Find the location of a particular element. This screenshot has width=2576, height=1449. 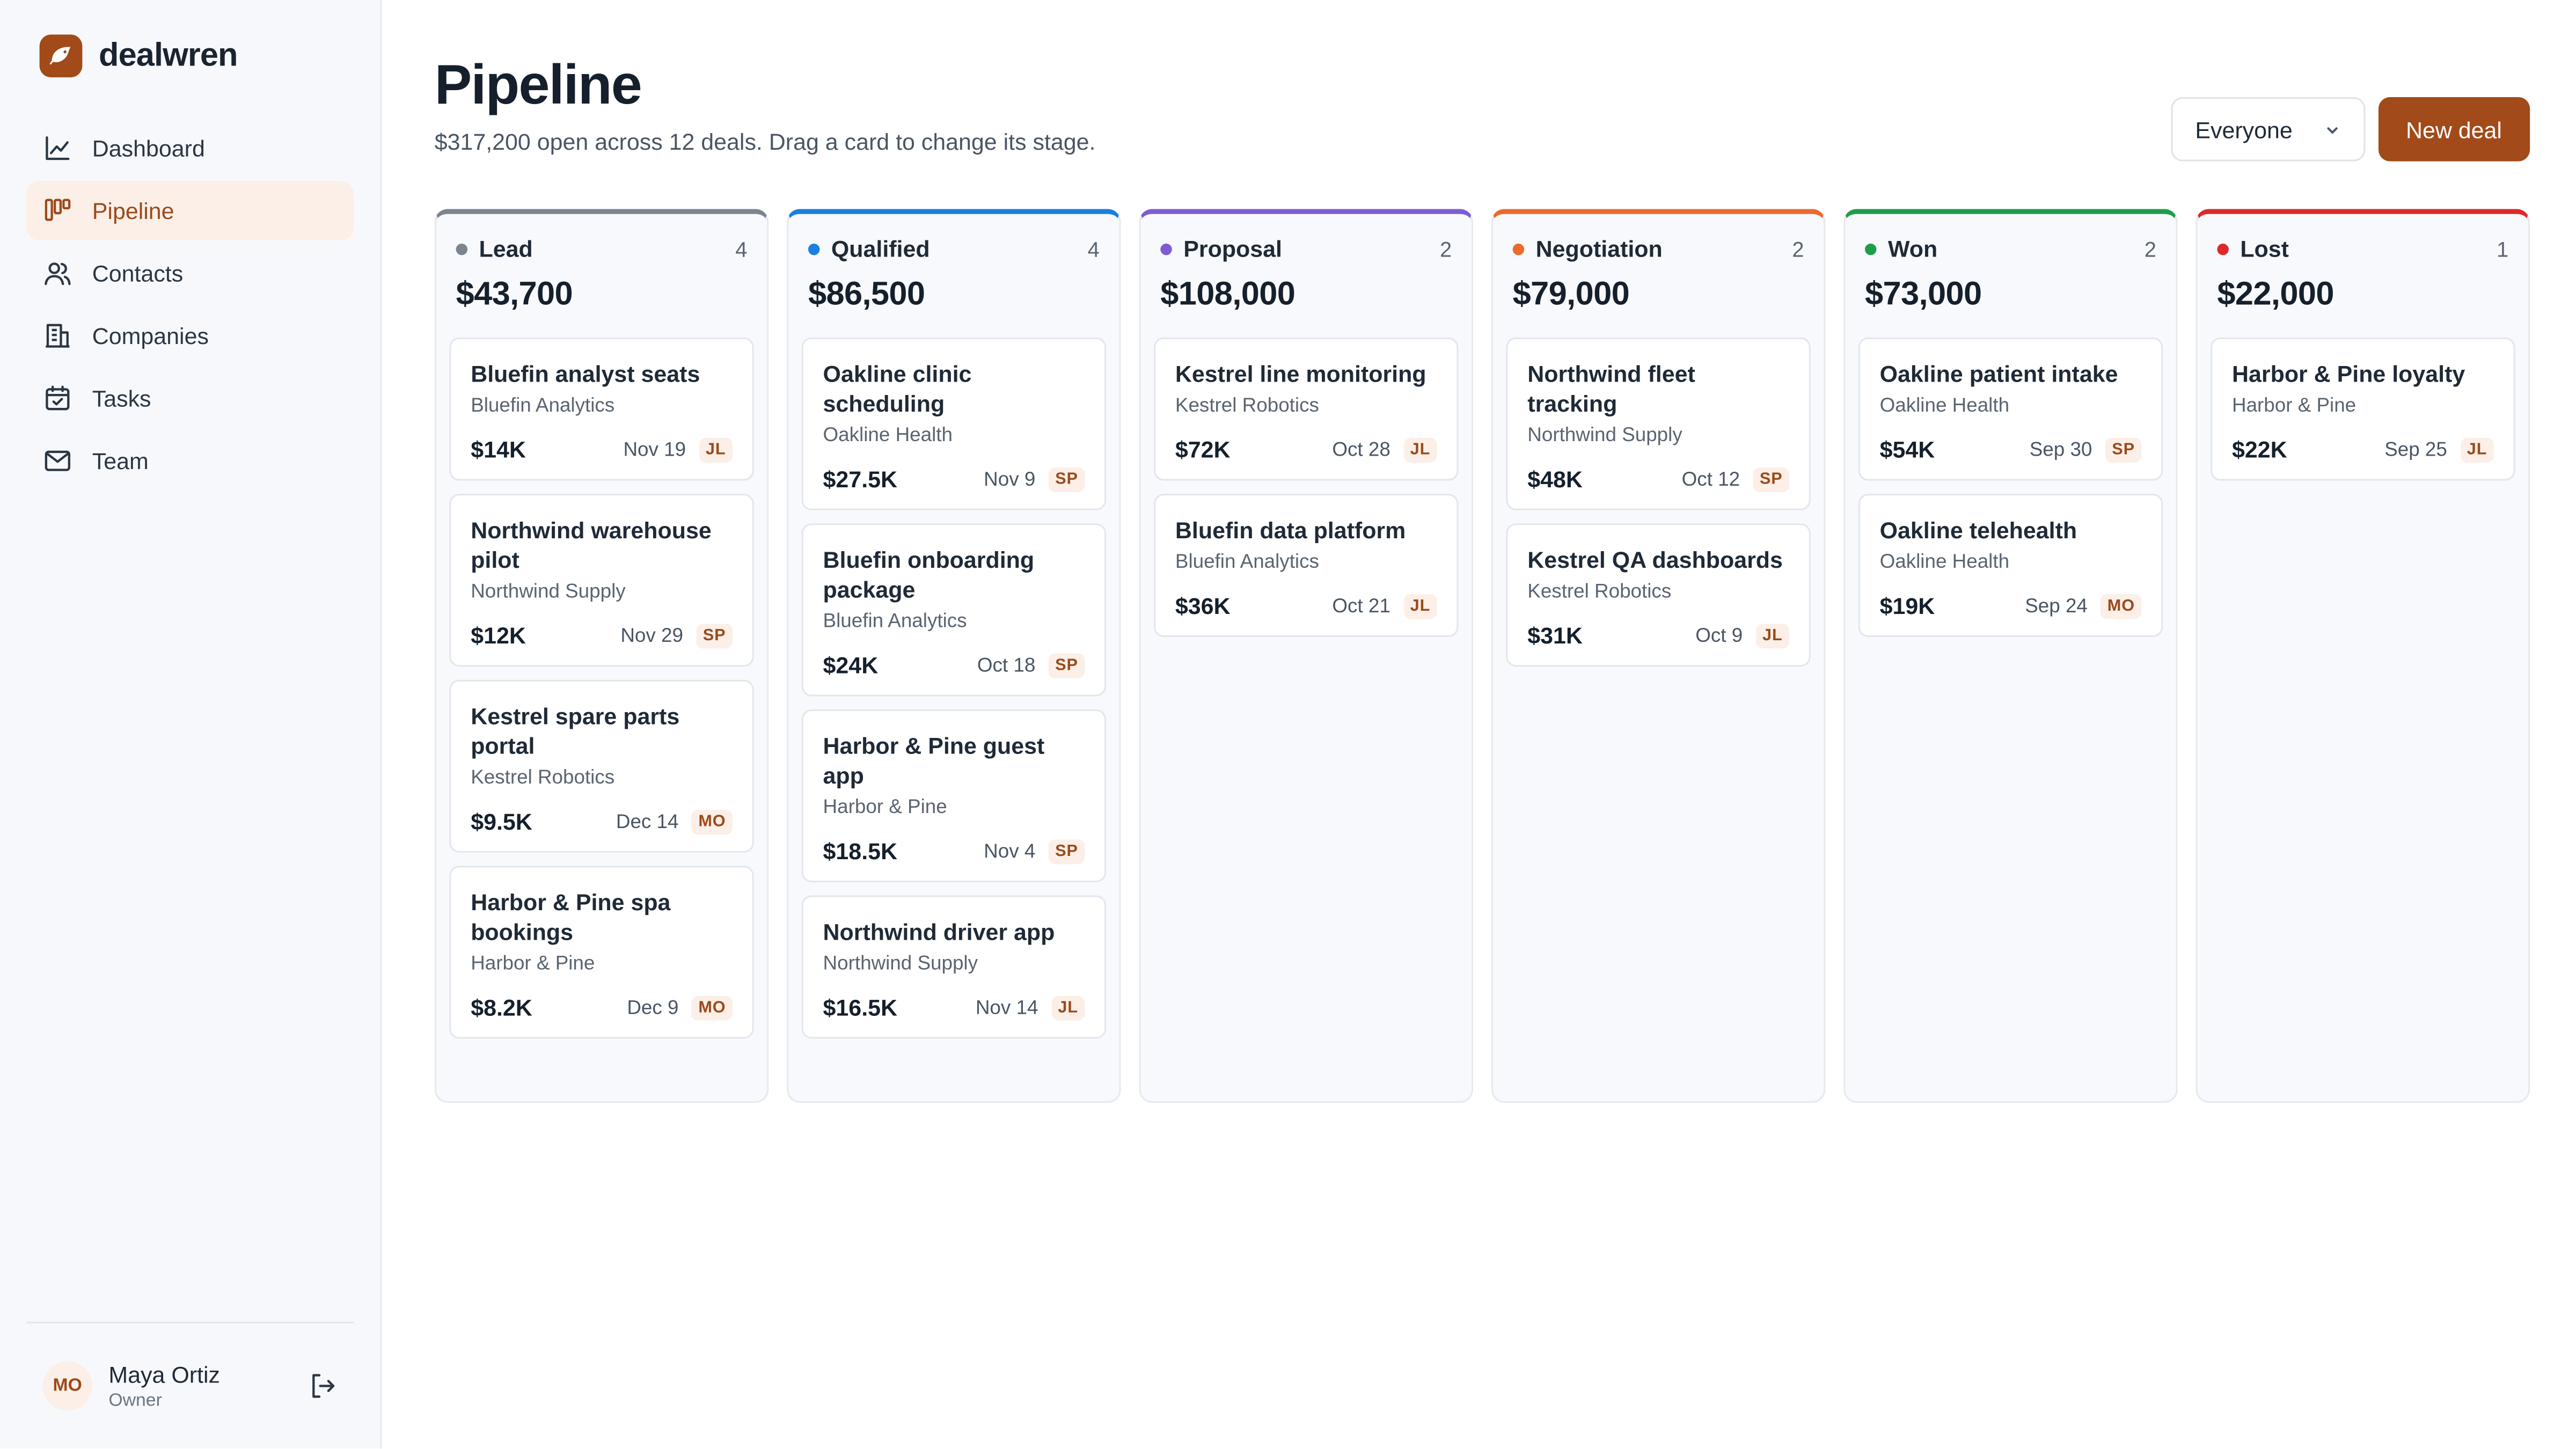

user-role: Owner is located at coordinates (135, 1401).